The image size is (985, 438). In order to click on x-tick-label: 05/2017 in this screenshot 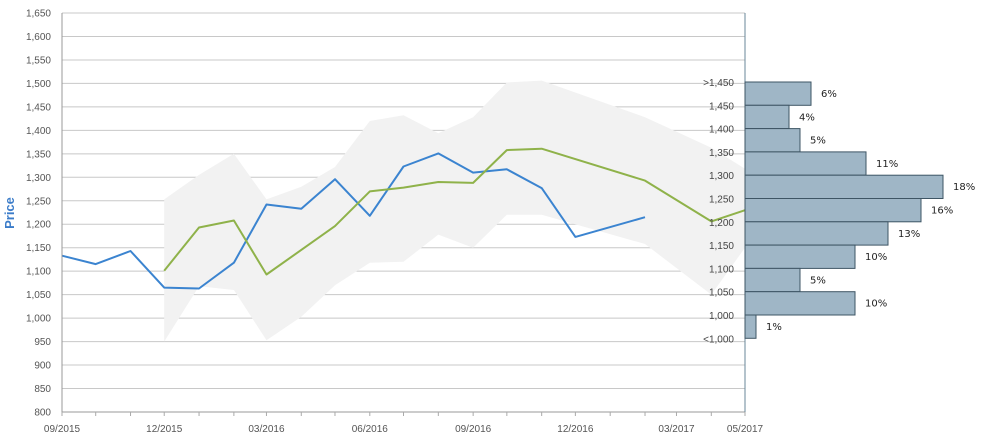, I will do `click(745, 429)`.